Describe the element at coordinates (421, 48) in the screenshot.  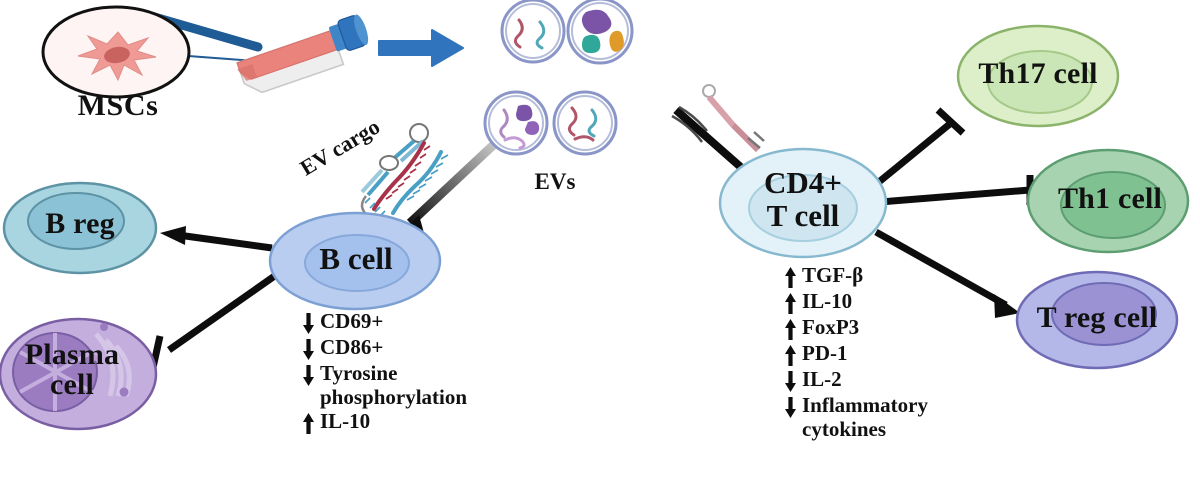
I see `blue-block-arrow-icon` at that location.